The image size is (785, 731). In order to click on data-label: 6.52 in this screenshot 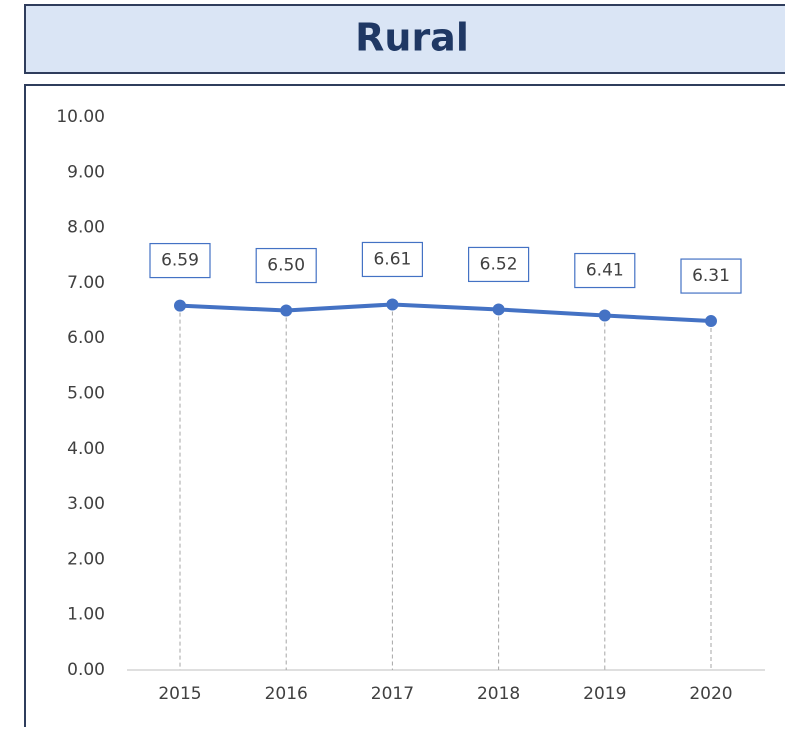, I will do `click(499, 264)`.